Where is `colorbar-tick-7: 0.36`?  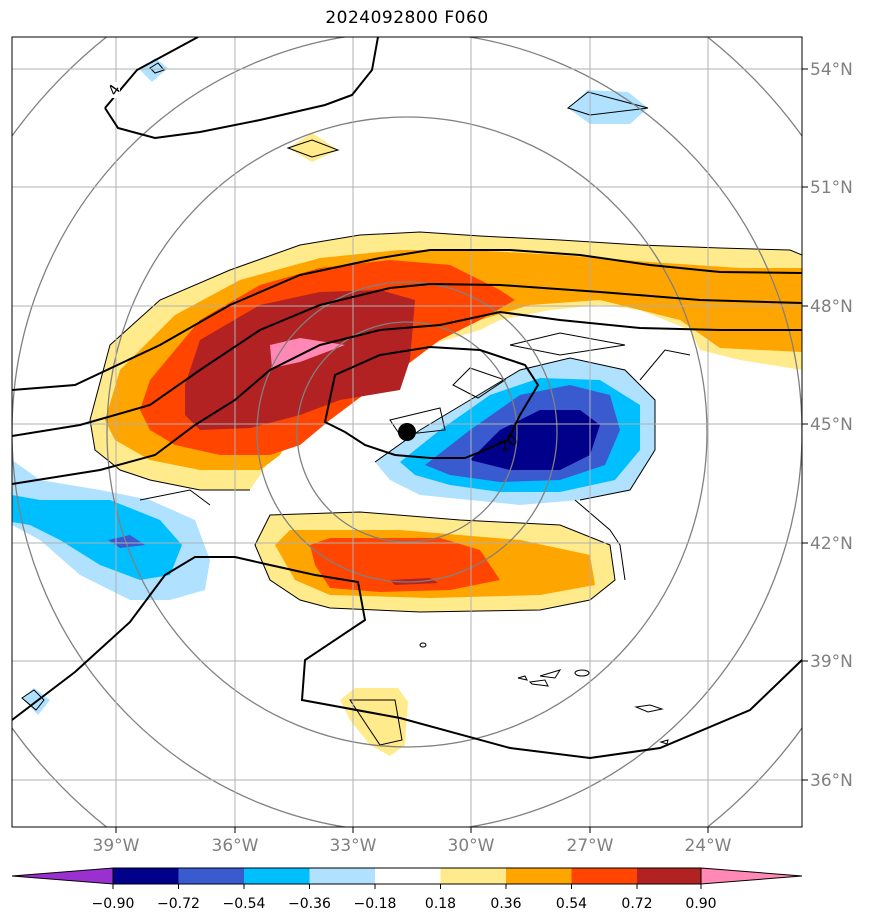
colorbar-tick-7: 0.36 is located at coordinates (505, 904).